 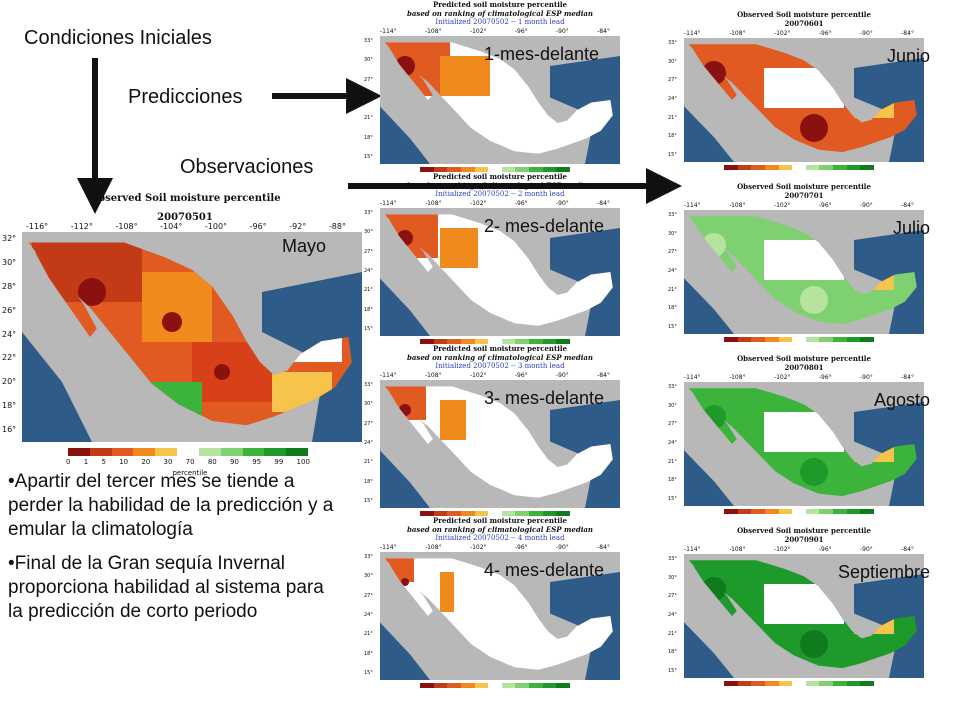 I want to click on may-map-frame, so click(x=192, y=337).